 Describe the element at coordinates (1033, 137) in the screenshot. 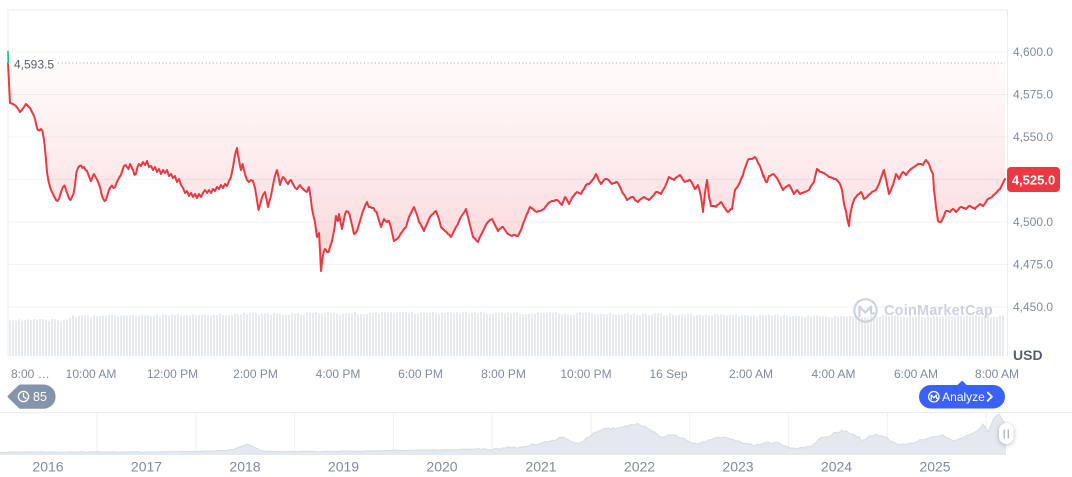

I see `svg-text: 4,550.0` at that location.